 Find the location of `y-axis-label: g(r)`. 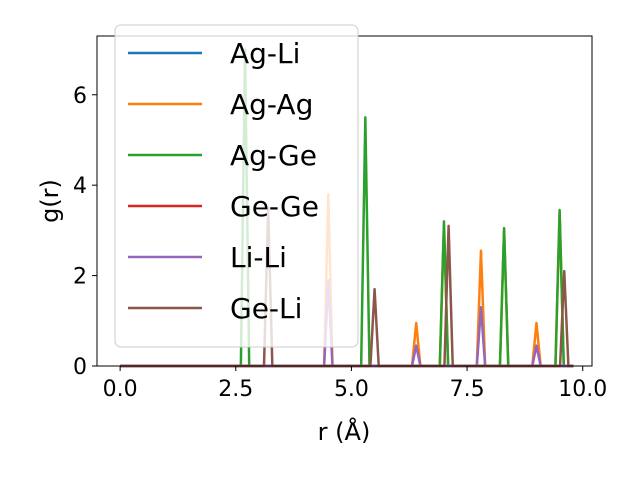

y-axis-label: g(r) is located at coordinates (50, 201).